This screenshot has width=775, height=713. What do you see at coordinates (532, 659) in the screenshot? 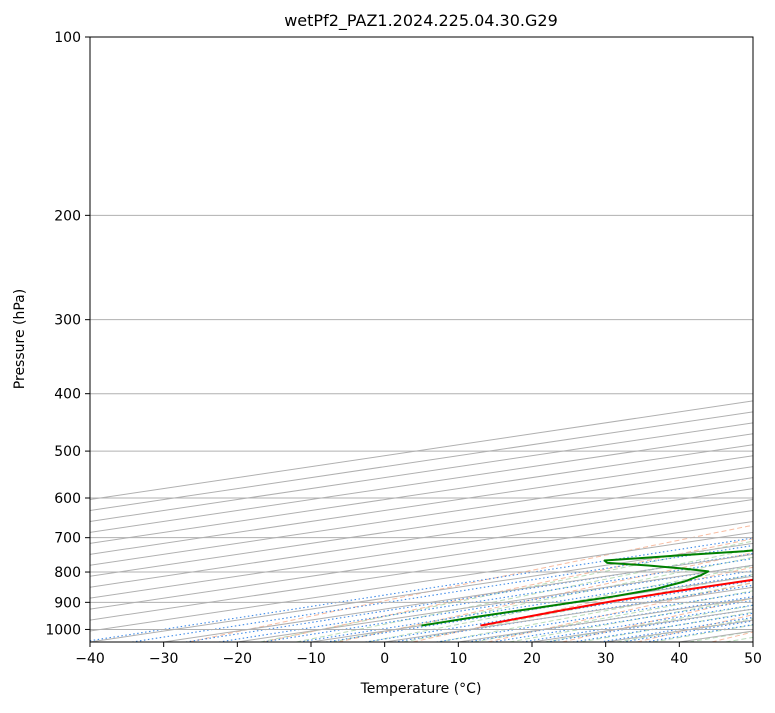
I see `x-tick-label: 20` at bounding box center [532, 659].